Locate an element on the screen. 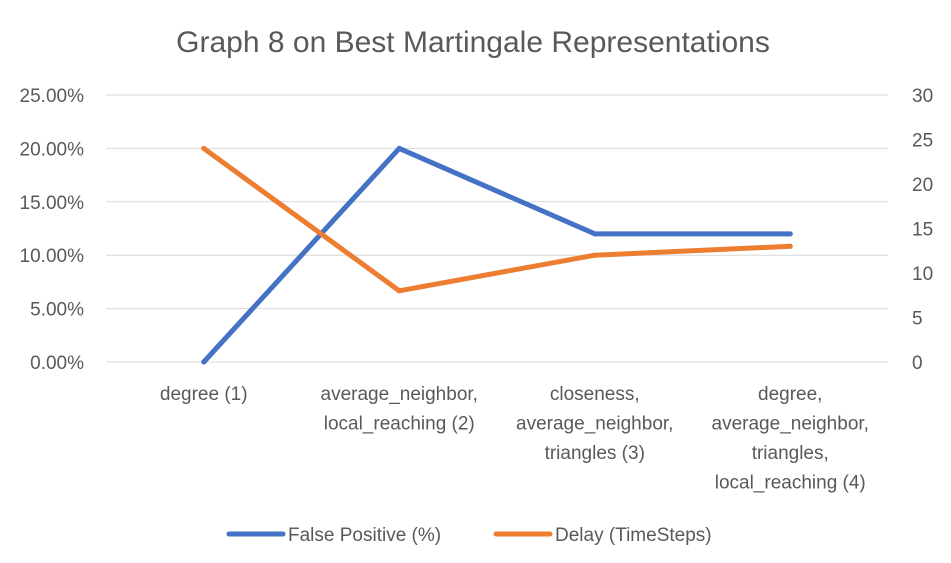 The width and height of the screenshot is (951, 563). x-tick-label: closeness, average_neighbor, triangles (3) is located at coordinates (594, 424).